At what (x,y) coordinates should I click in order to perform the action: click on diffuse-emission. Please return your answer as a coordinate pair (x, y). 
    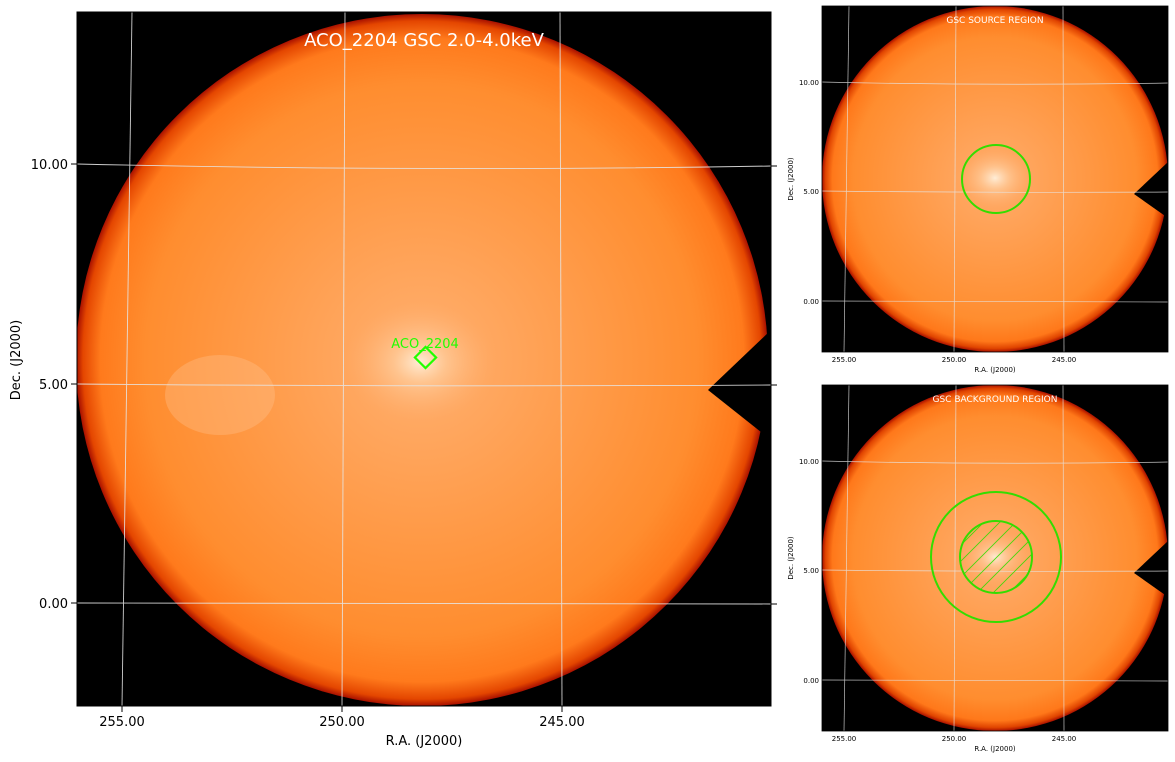
    Looking at the image, I should click on (220, 395).